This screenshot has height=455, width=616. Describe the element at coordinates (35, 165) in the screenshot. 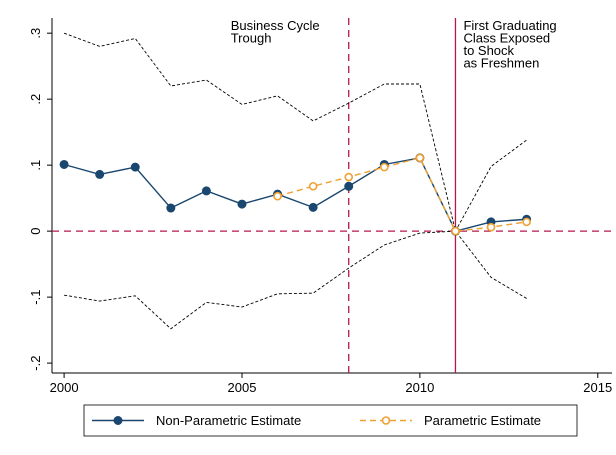

I see `y-tick-label: .1` at that location.